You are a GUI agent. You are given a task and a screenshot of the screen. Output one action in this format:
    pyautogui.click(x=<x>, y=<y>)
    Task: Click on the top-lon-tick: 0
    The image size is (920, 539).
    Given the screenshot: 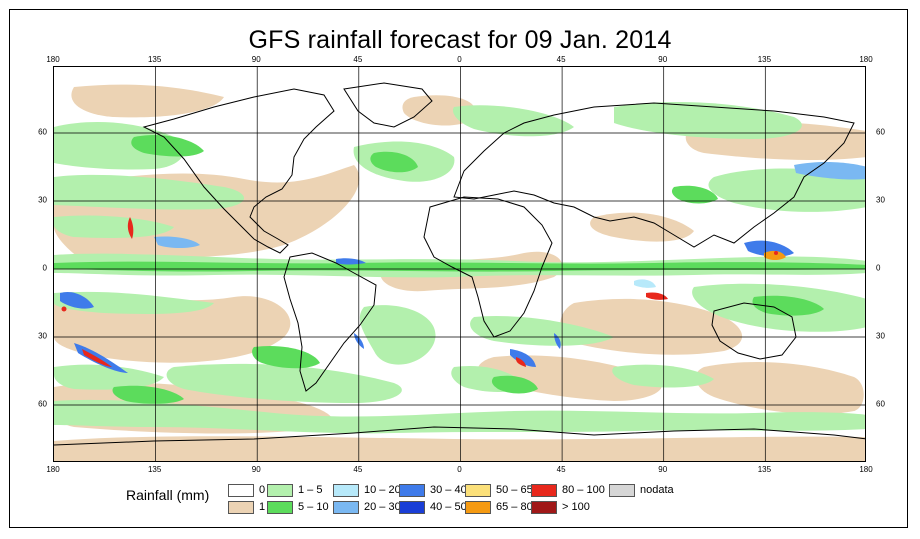 What is the action you would take?
    pyautogui.click(x=459, y=59)
    